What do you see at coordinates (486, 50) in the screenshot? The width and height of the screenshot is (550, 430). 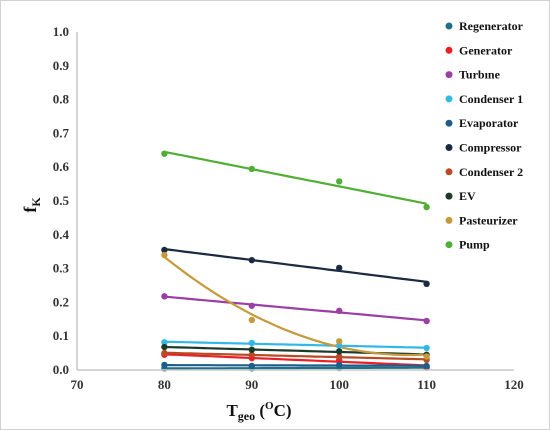 I see `legend-label: Generator` at bounding box center [486, 50].